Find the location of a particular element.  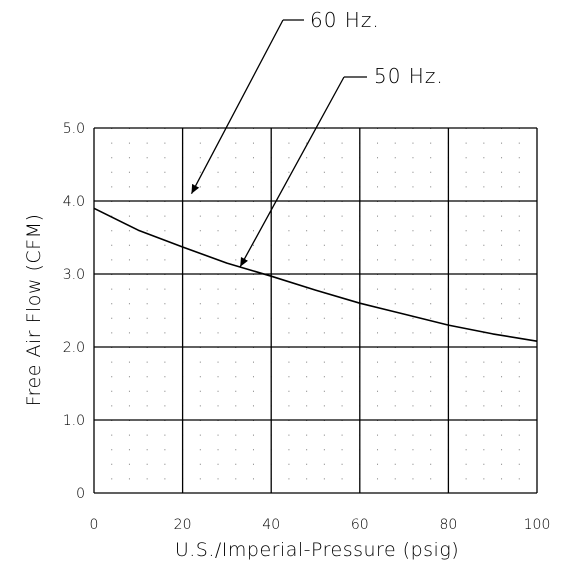

annotation-label: 50 Hz. is located at coordinates (409, 76).